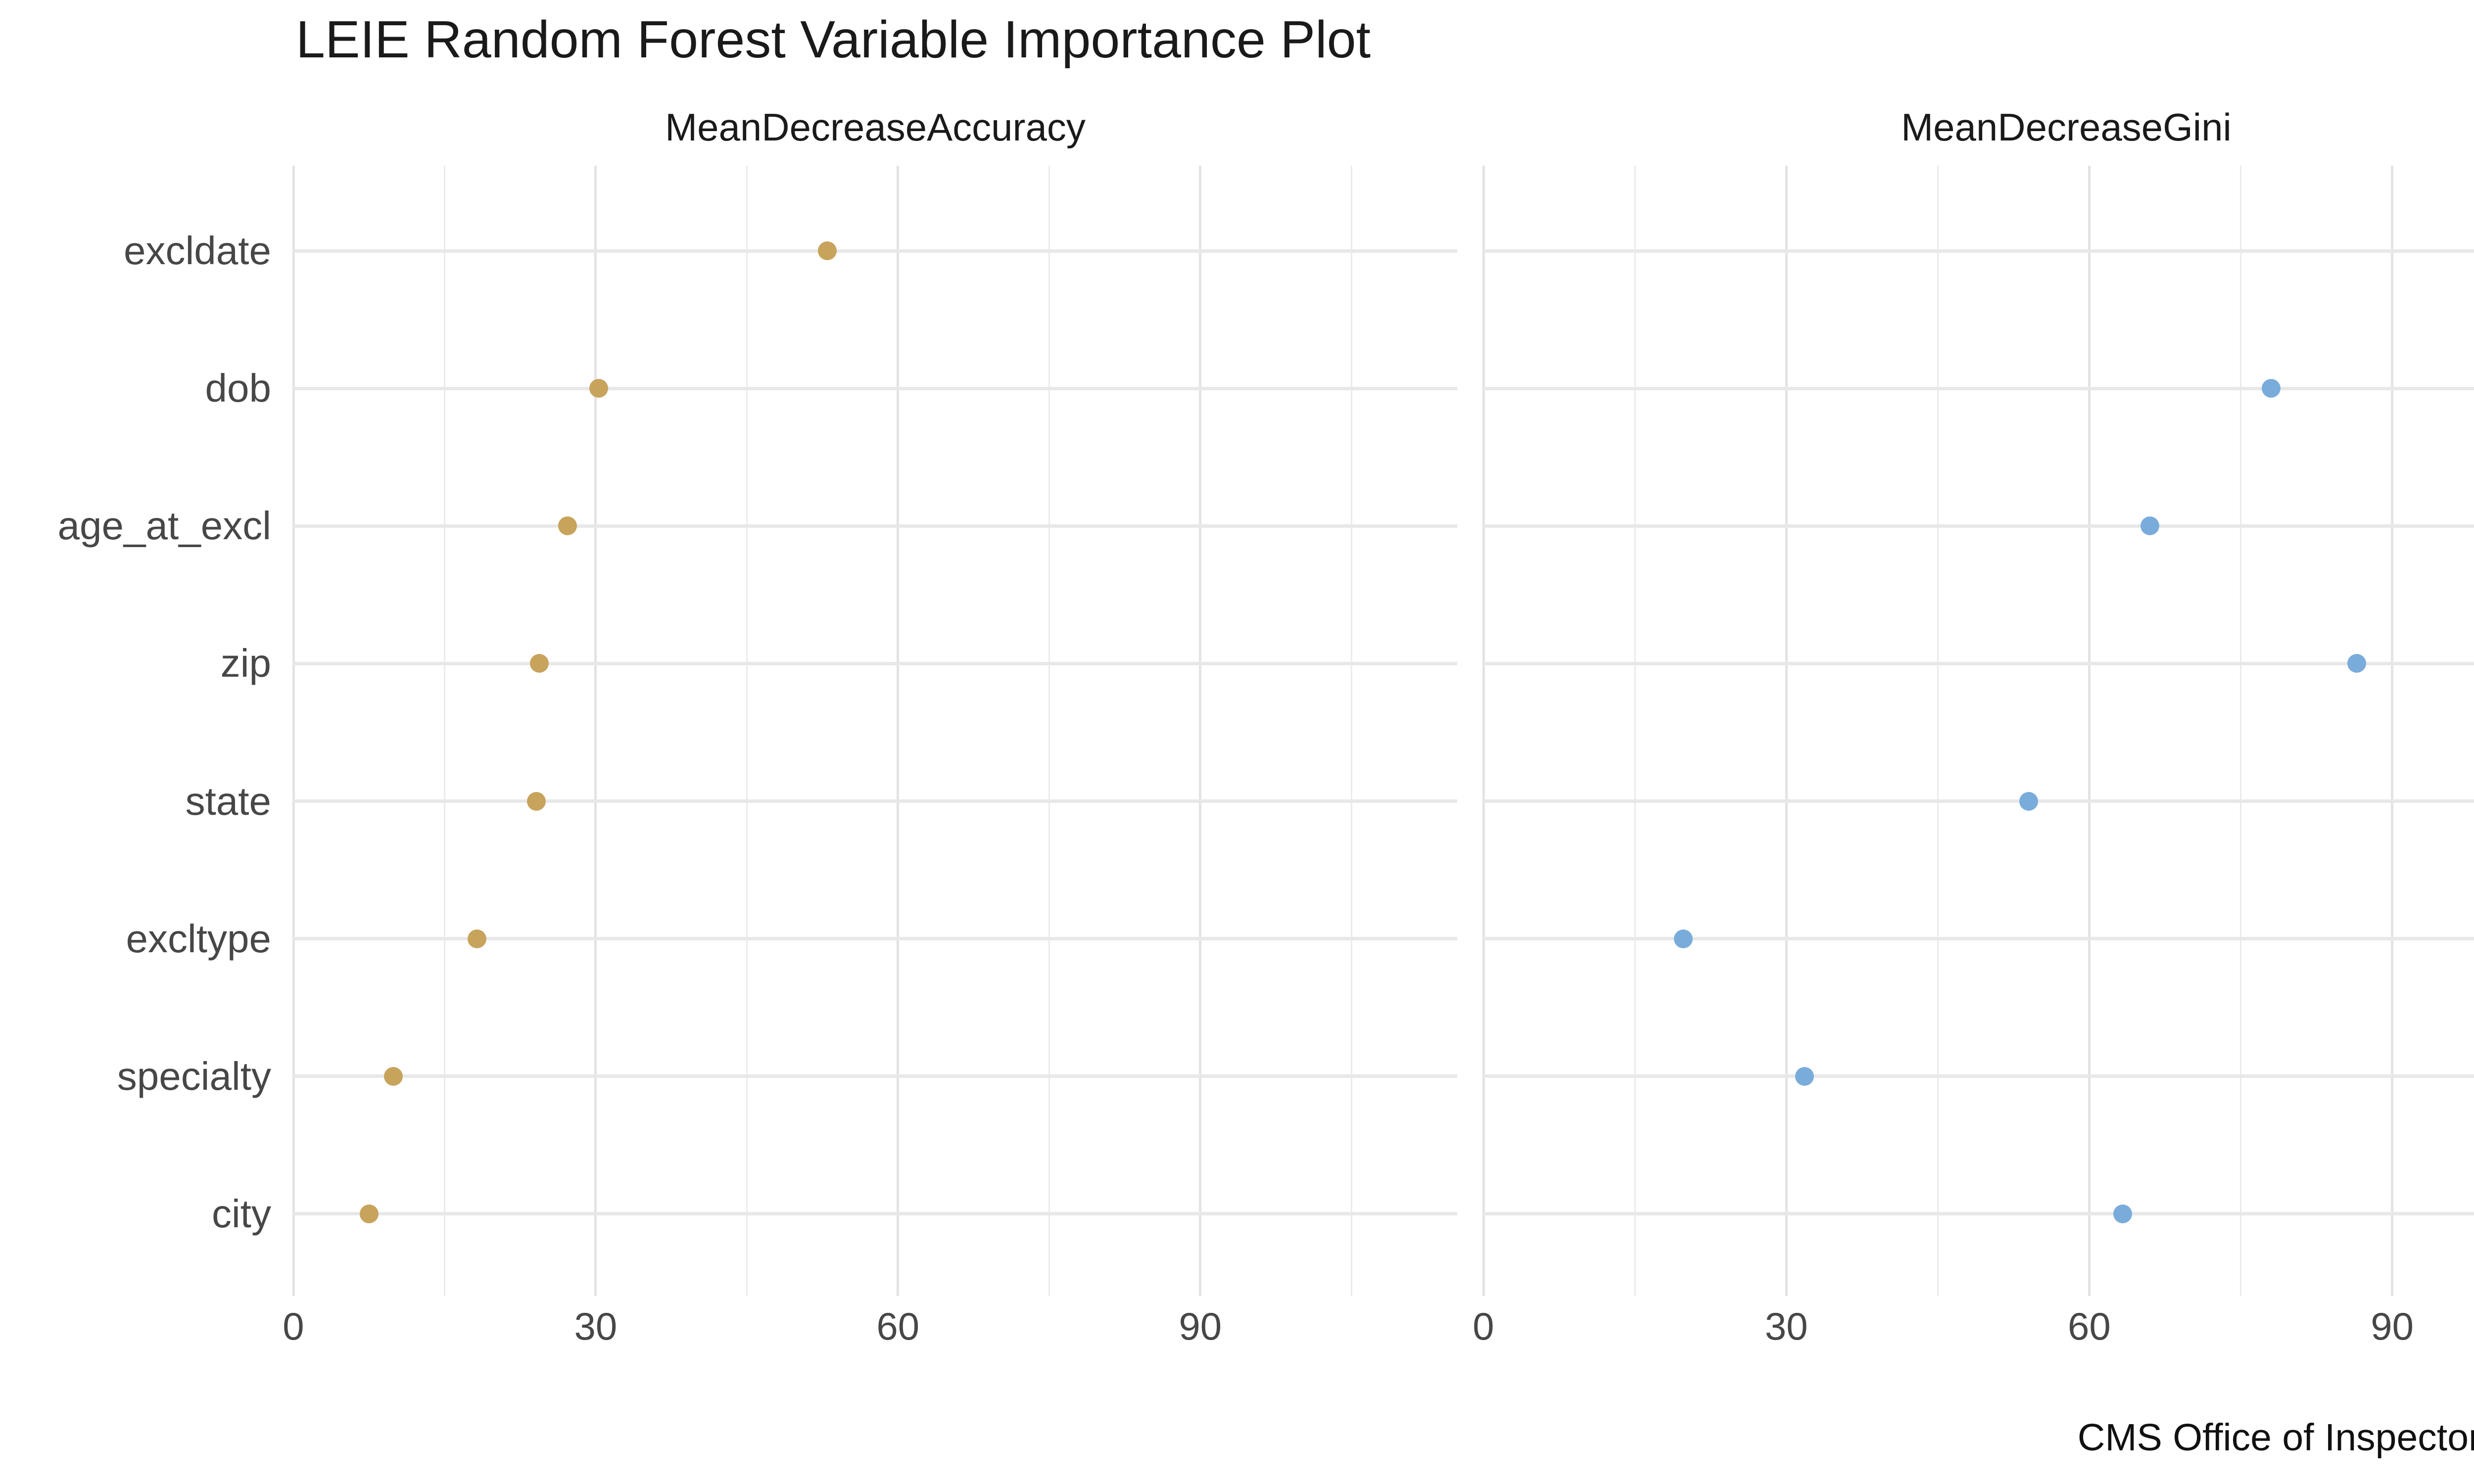 This screenshot has height=1484, width=2474. What do you see at coordinates (828, 250) in the screenshot?
I see `data-point-accuracy-excldate` at bounding box center [828, 250].